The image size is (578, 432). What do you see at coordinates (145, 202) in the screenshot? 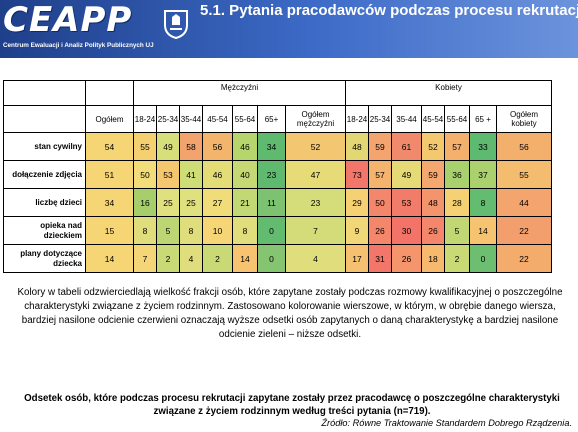
I see `value-cell: 16` at bounding box center [145, 202].